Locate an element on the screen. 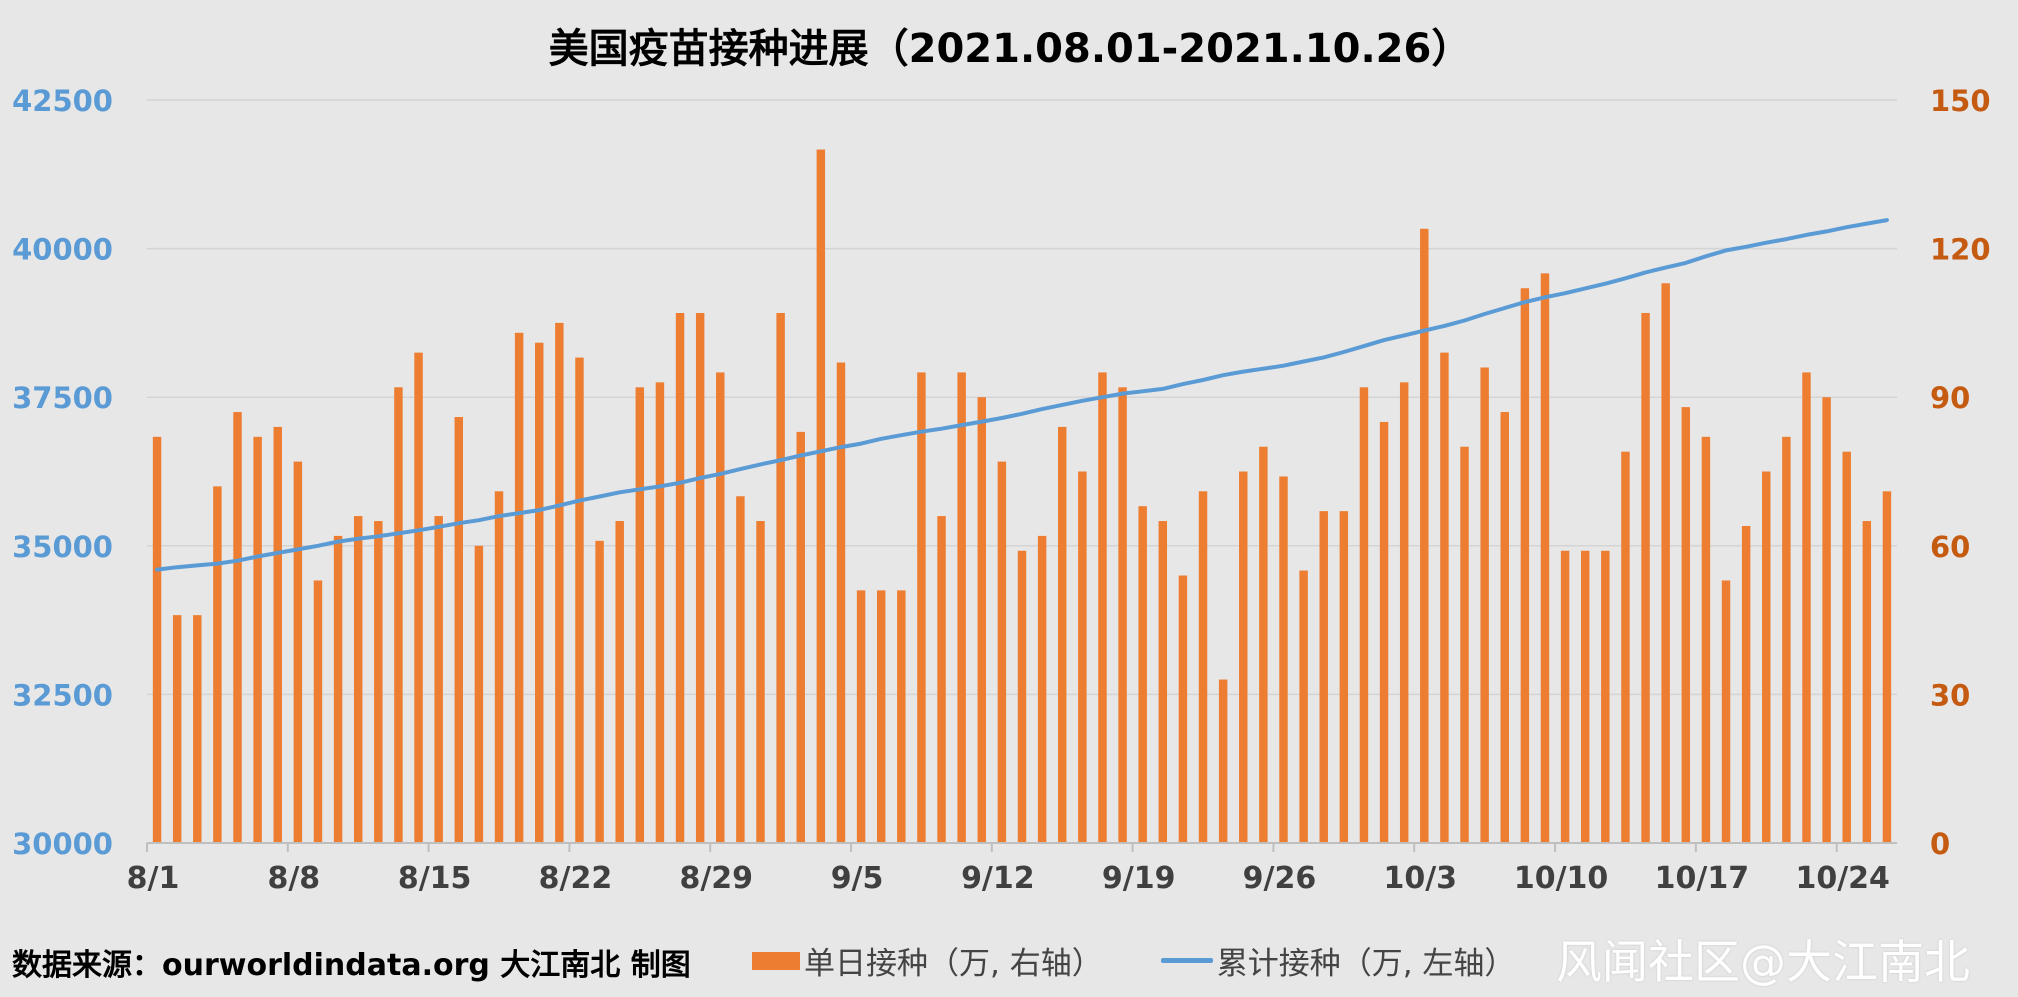 Image resolution: width=2018 pixels, height=997 pixels. watermark: 风闻社区@大江南北 is located at coordinates (1763, 962).